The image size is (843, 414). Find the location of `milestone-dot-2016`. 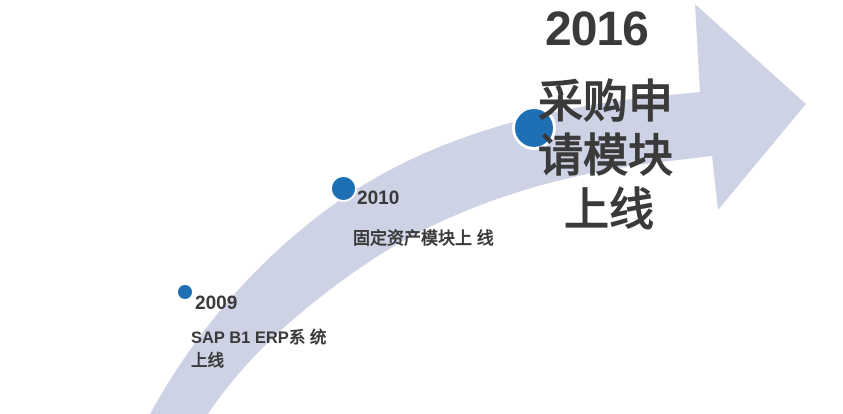

milestone-dot-2016 is located at coordinates (534, 128).